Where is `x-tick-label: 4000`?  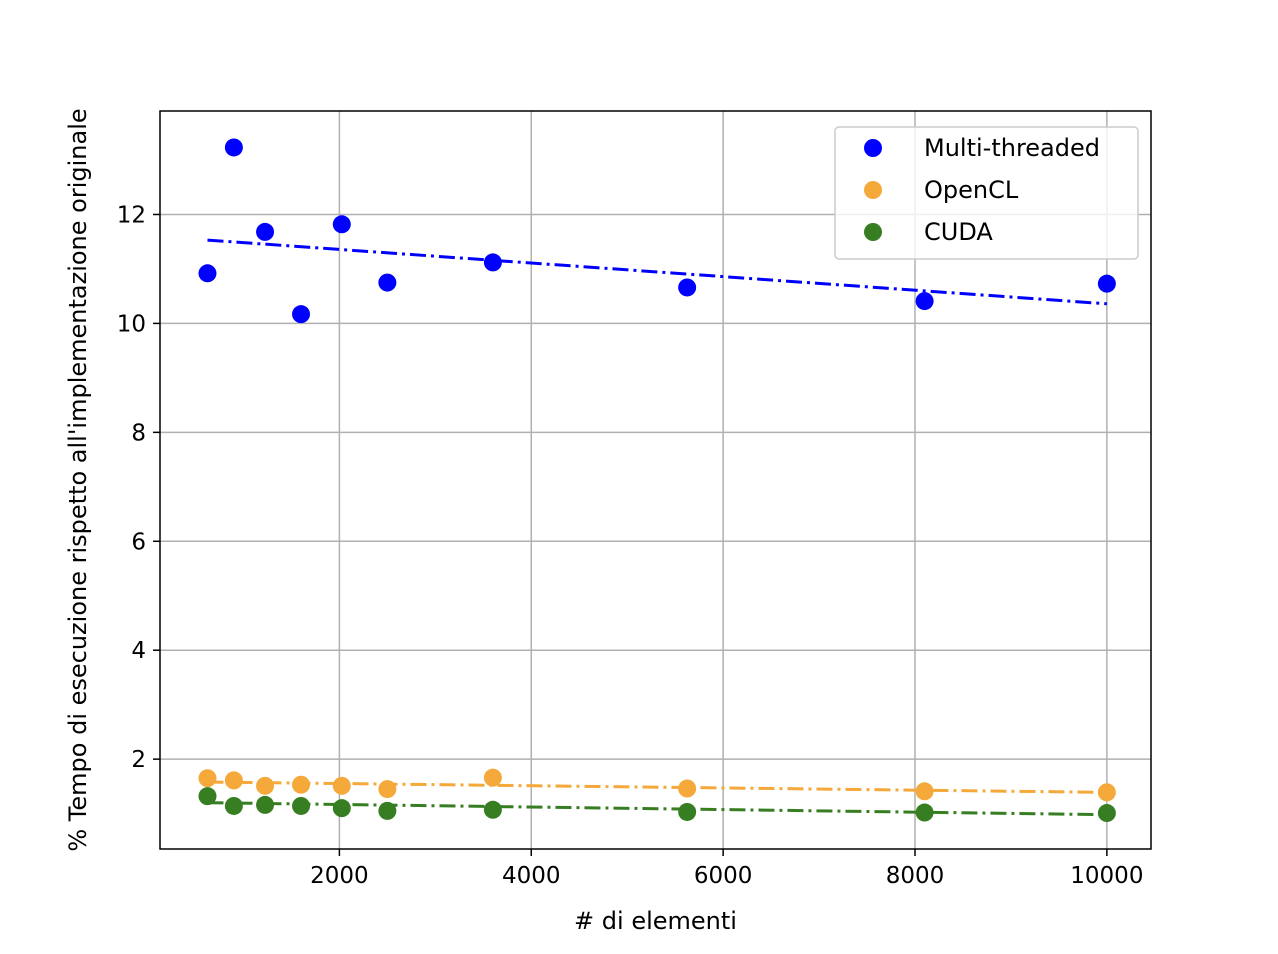
x-tick-label: 4000 is located at coordinates (531, 876).